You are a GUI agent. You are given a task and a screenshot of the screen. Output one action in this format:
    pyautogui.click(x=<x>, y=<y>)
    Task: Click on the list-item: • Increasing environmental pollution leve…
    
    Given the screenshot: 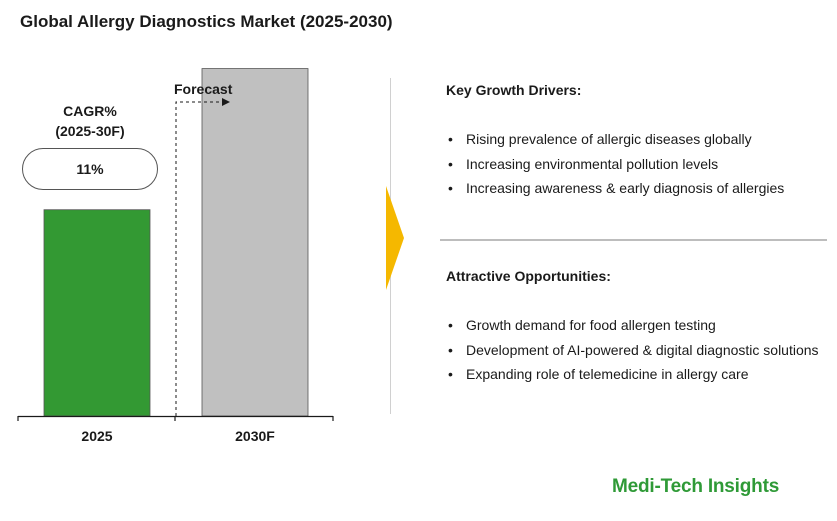 What is the action you would take?
    pyautogui.click(x=615, y=164)
    